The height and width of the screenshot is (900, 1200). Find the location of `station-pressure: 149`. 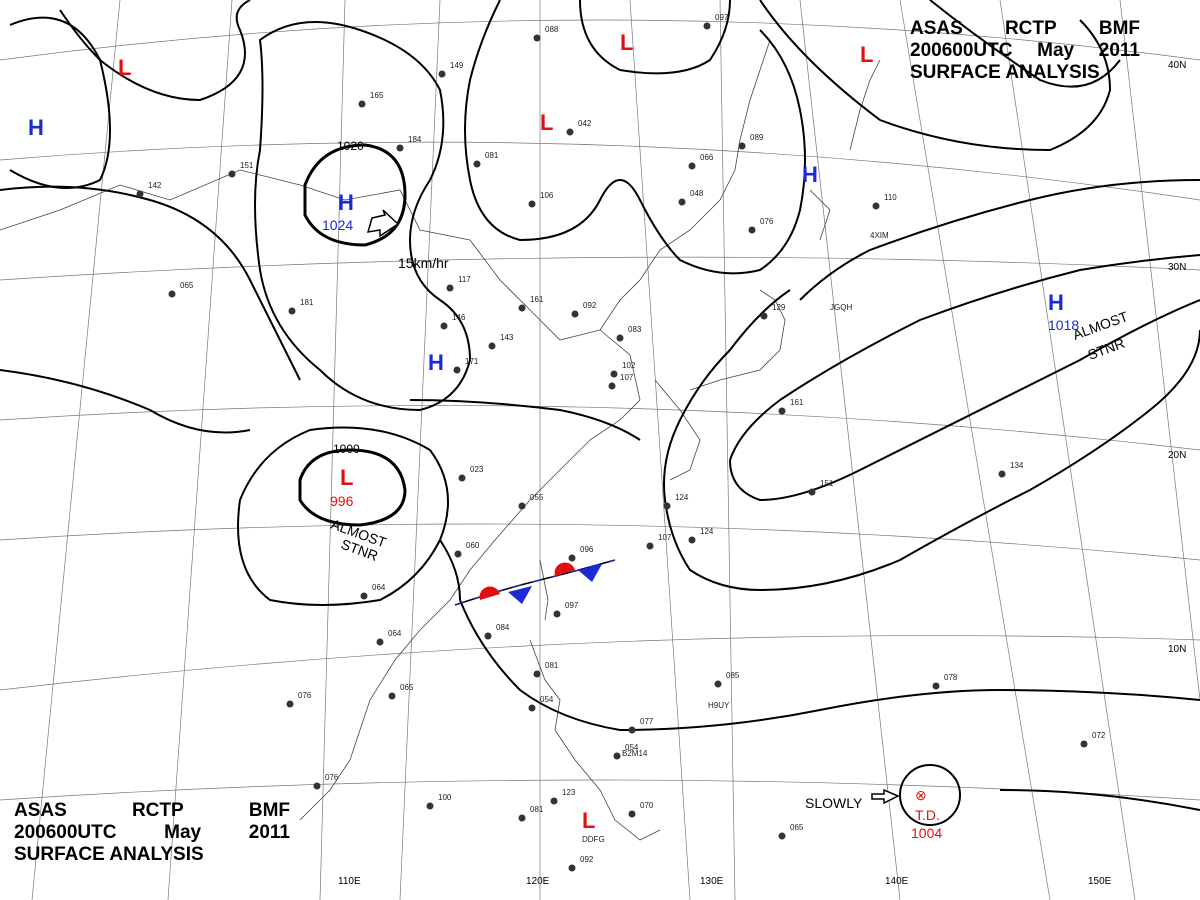

station-pressure: 149 is located at coordinates (457, 65).